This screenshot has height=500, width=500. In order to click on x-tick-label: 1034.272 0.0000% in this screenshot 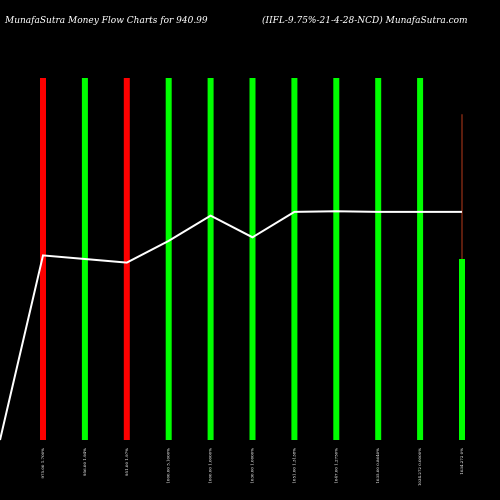, I will do `click(419, 467)`.